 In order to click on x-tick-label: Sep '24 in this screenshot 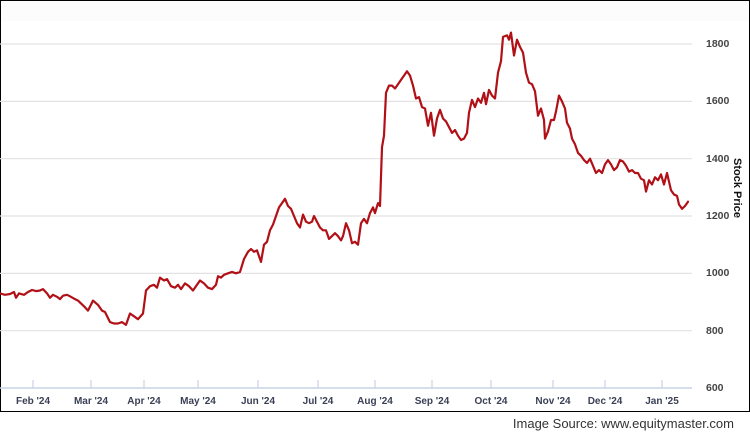, I will do `click(432, 401)`.